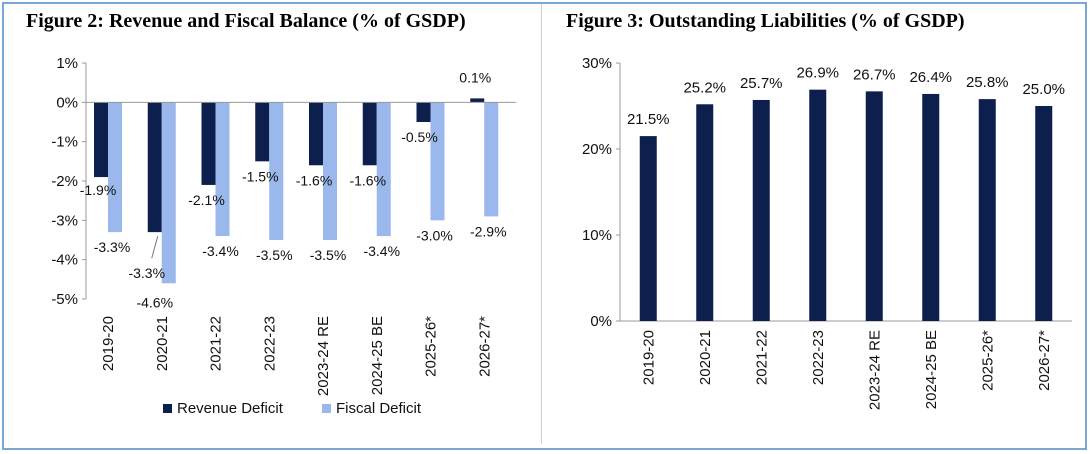  Describe the element at coordinates (597, 235) in the screenshot. I see `y-tick-label: 10%` at that location.